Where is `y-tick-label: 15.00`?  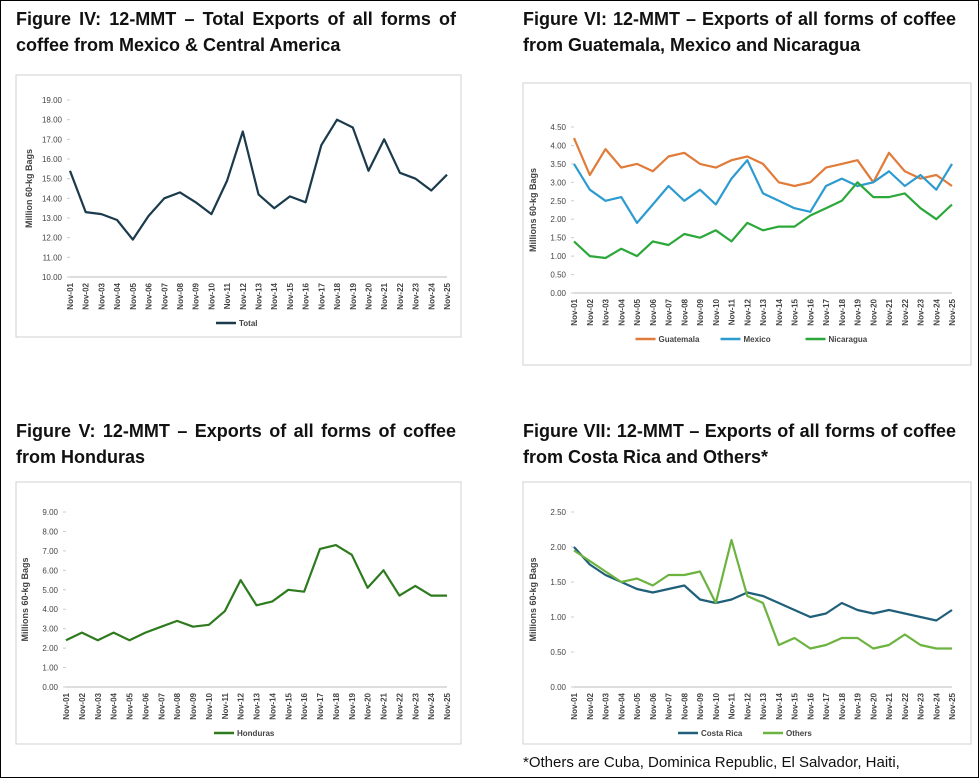
y-tick-label: 15.00 is located at coordinates (52, 179).